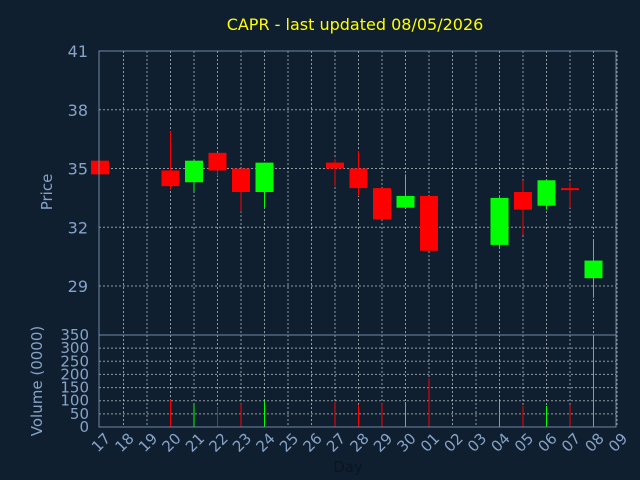  What do you see at coordinates (595, 443) in the screenshot?
I see `x-tick-label: 08` at bounding box center [595, 443].